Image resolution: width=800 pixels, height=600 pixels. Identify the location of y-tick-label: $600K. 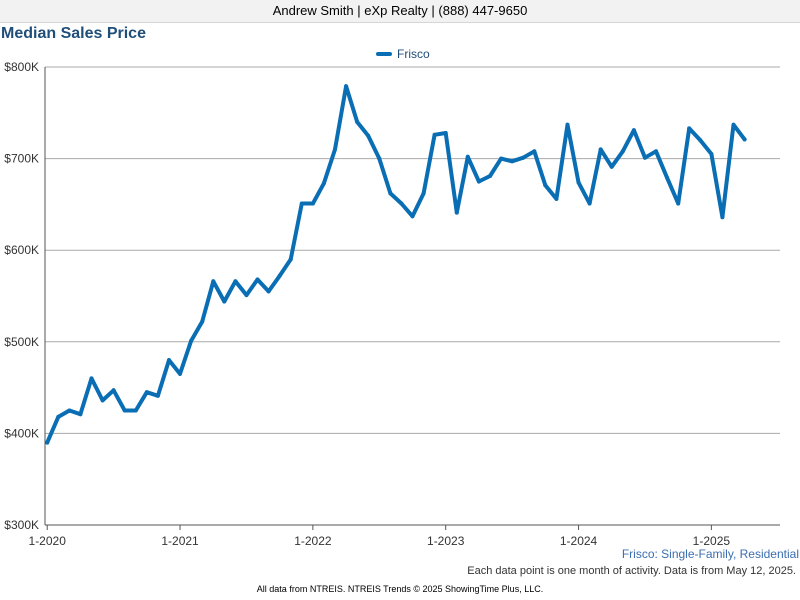
(21, 250).